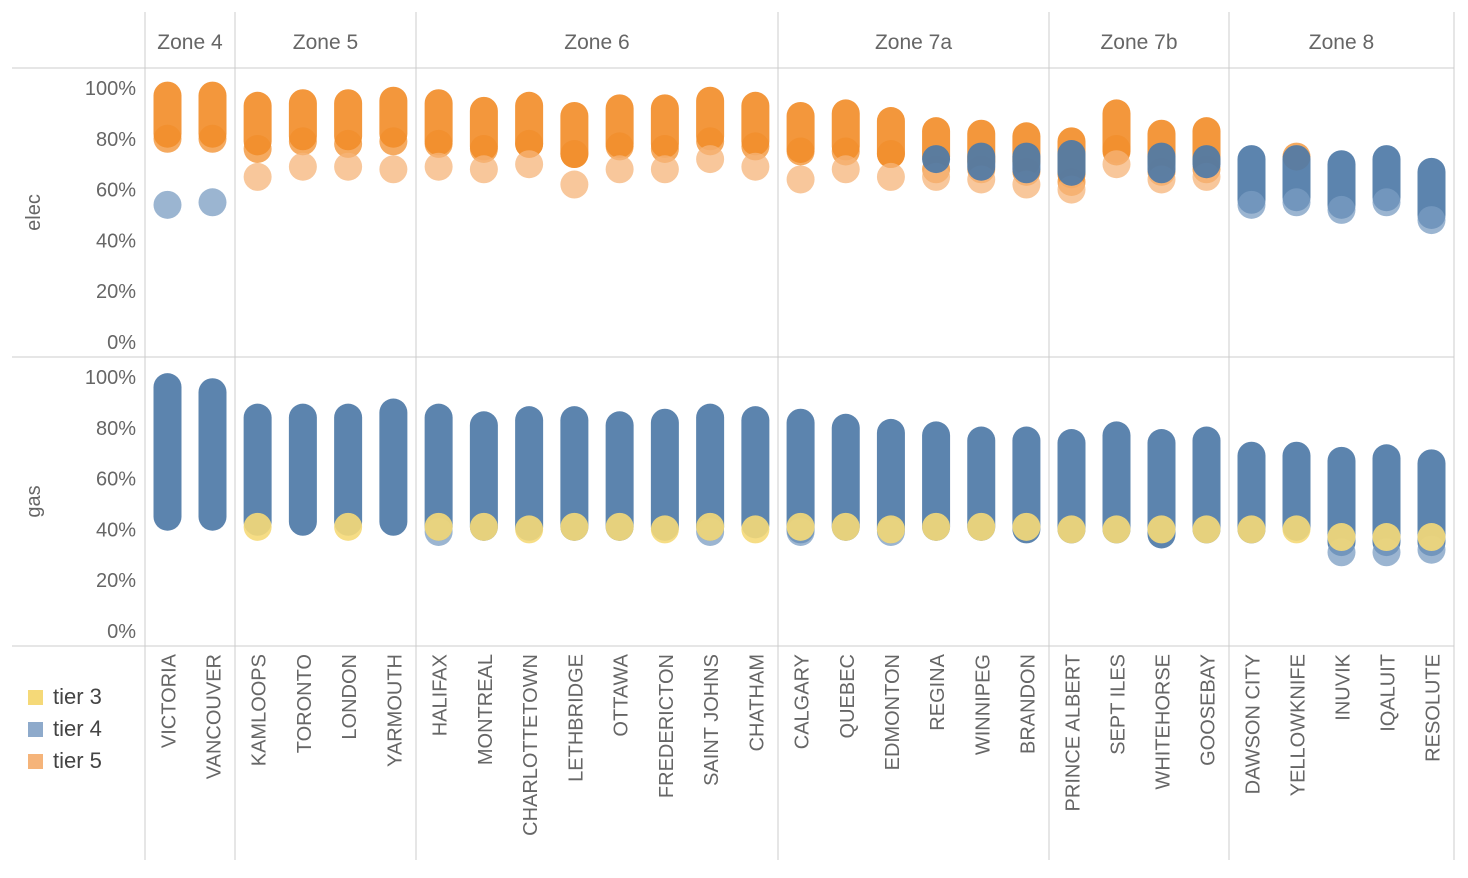 This screenshot has width=1468, height=878. Describe the element at coordinates (712, 720) in the screenshot. I see `city-label: SAINT JOHNS` at that location.